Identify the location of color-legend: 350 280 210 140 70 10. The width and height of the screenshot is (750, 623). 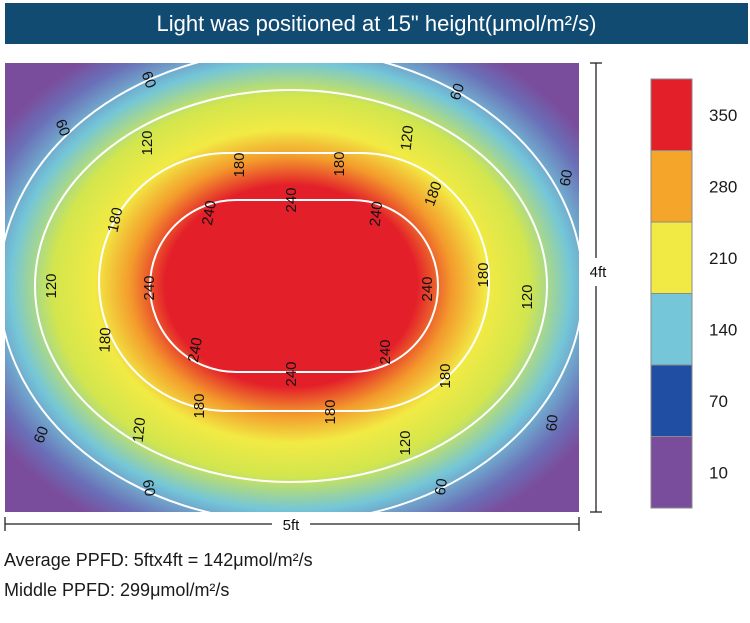
(693, 293).